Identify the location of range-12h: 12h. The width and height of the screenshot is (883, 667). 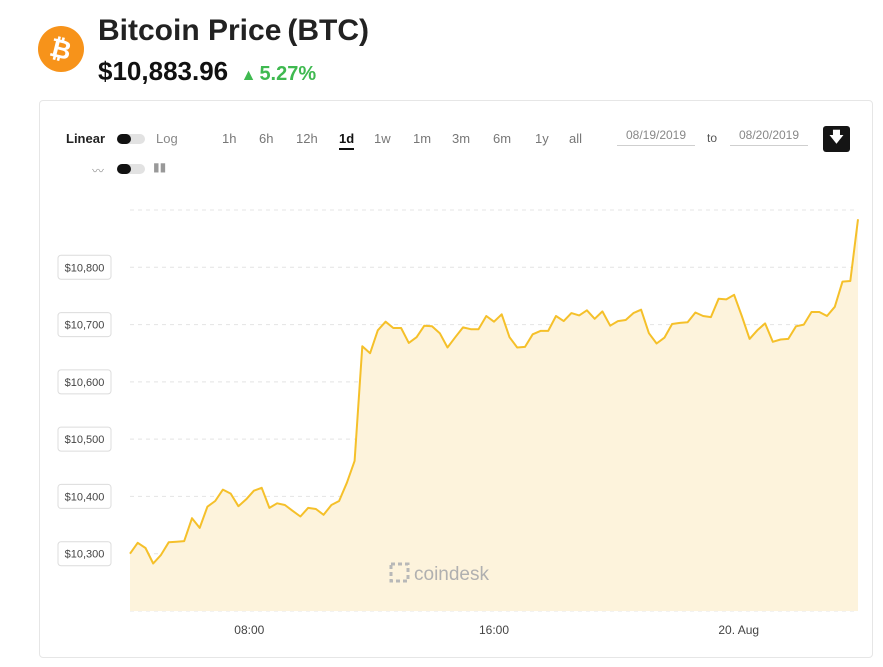
(307, 138).